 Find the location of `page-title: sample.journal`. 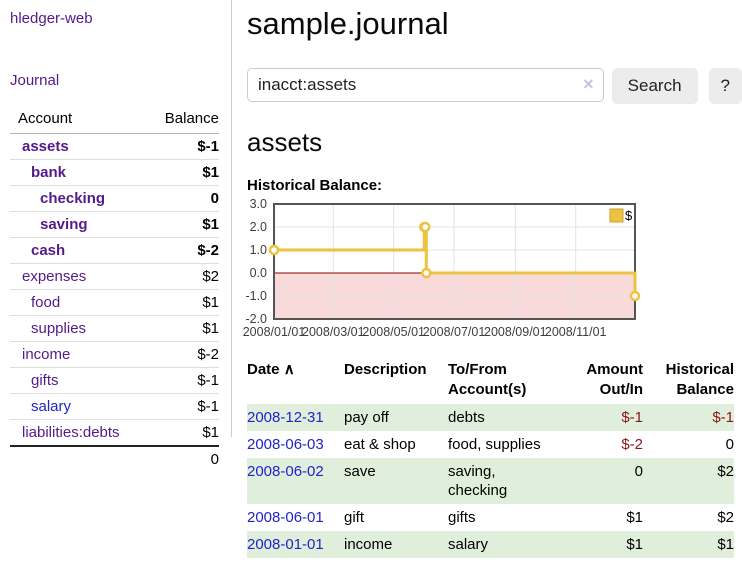

page-title: sample.journal is located at coordinates (348, 23).